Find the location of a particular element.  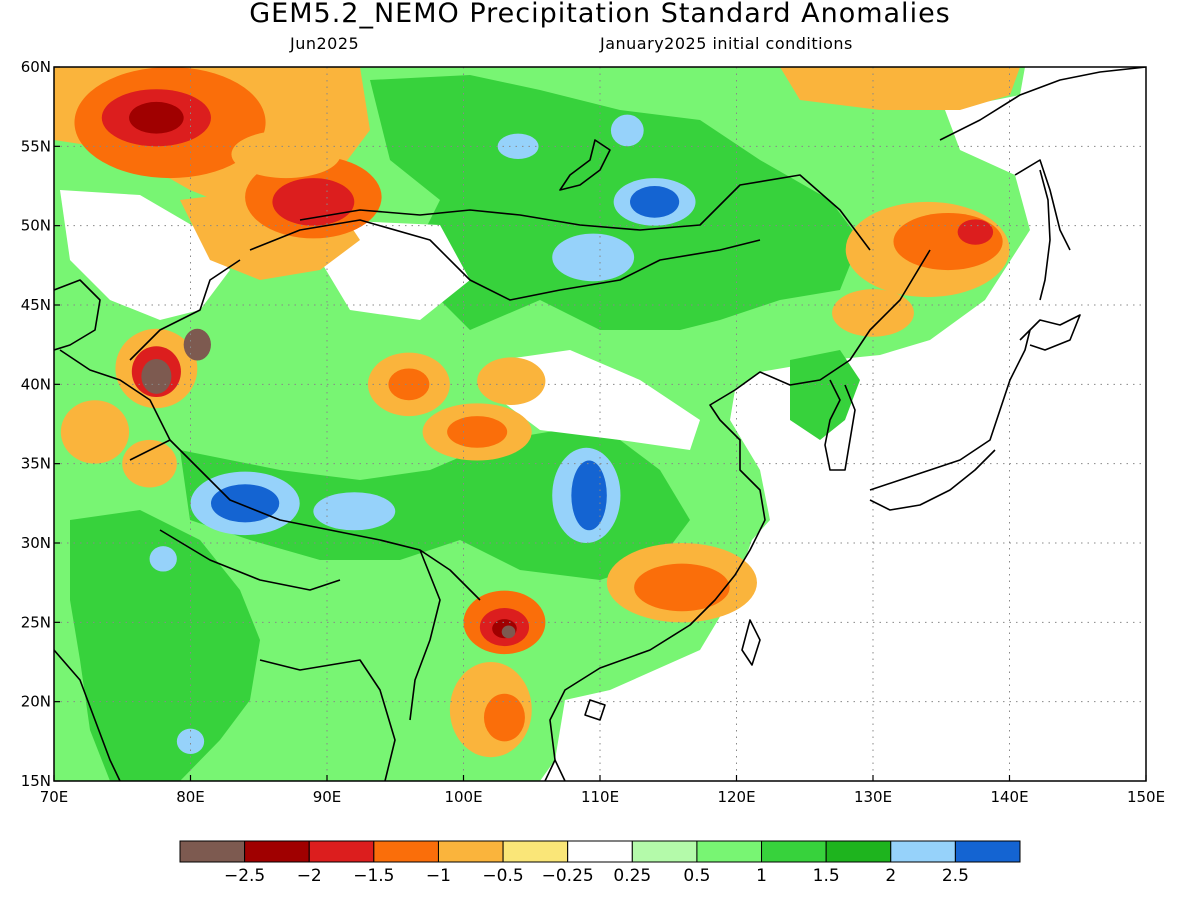

initial-conditions: January2025 initial conditions is located at coordinates (726, 43).